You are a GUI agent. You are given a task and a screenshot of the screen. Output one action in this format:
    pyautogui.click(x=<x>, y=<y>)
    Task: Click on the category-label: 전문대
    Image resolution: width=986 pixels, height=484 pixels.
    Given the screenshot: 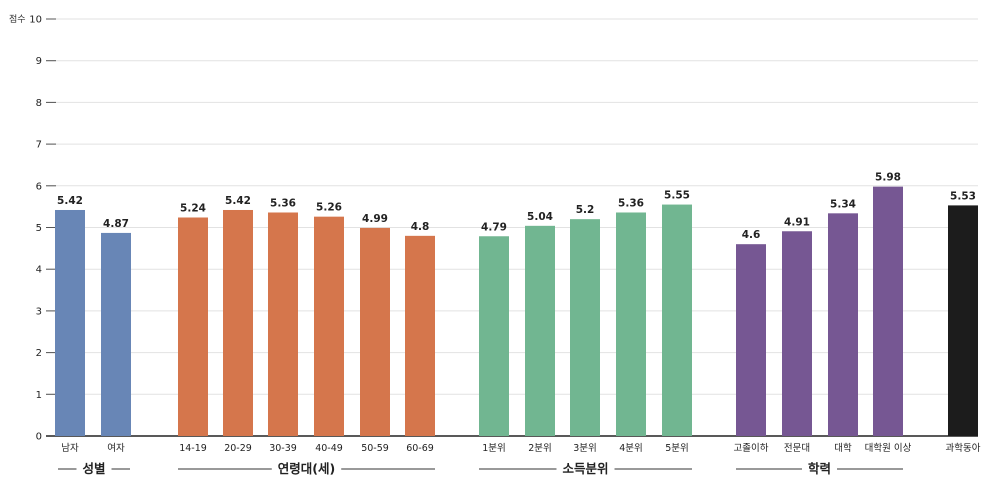 What is the action you would take?
    pyautogui.click(x=797, y=448)
    